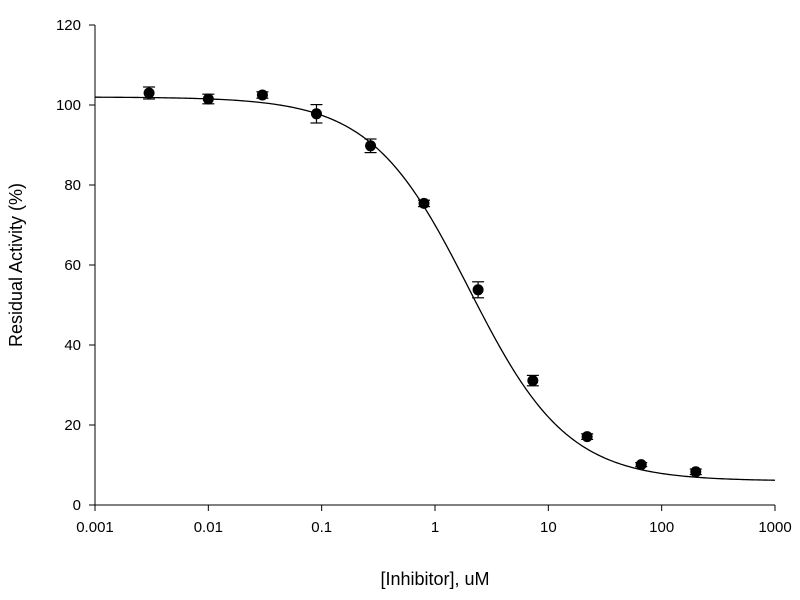 This screenshot has height=600, width=800. I want to click on y-tick-label: 80, so click(72, 185).